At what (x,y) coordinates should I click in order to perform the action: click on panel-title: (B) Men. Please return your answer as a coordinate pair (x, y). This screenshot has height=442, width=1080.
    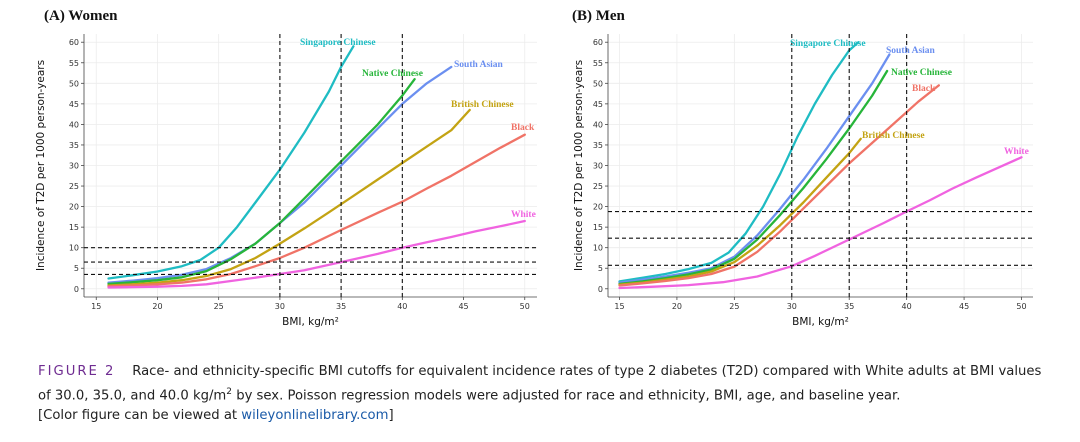
    Looking at the image, I should click on (599, 16).